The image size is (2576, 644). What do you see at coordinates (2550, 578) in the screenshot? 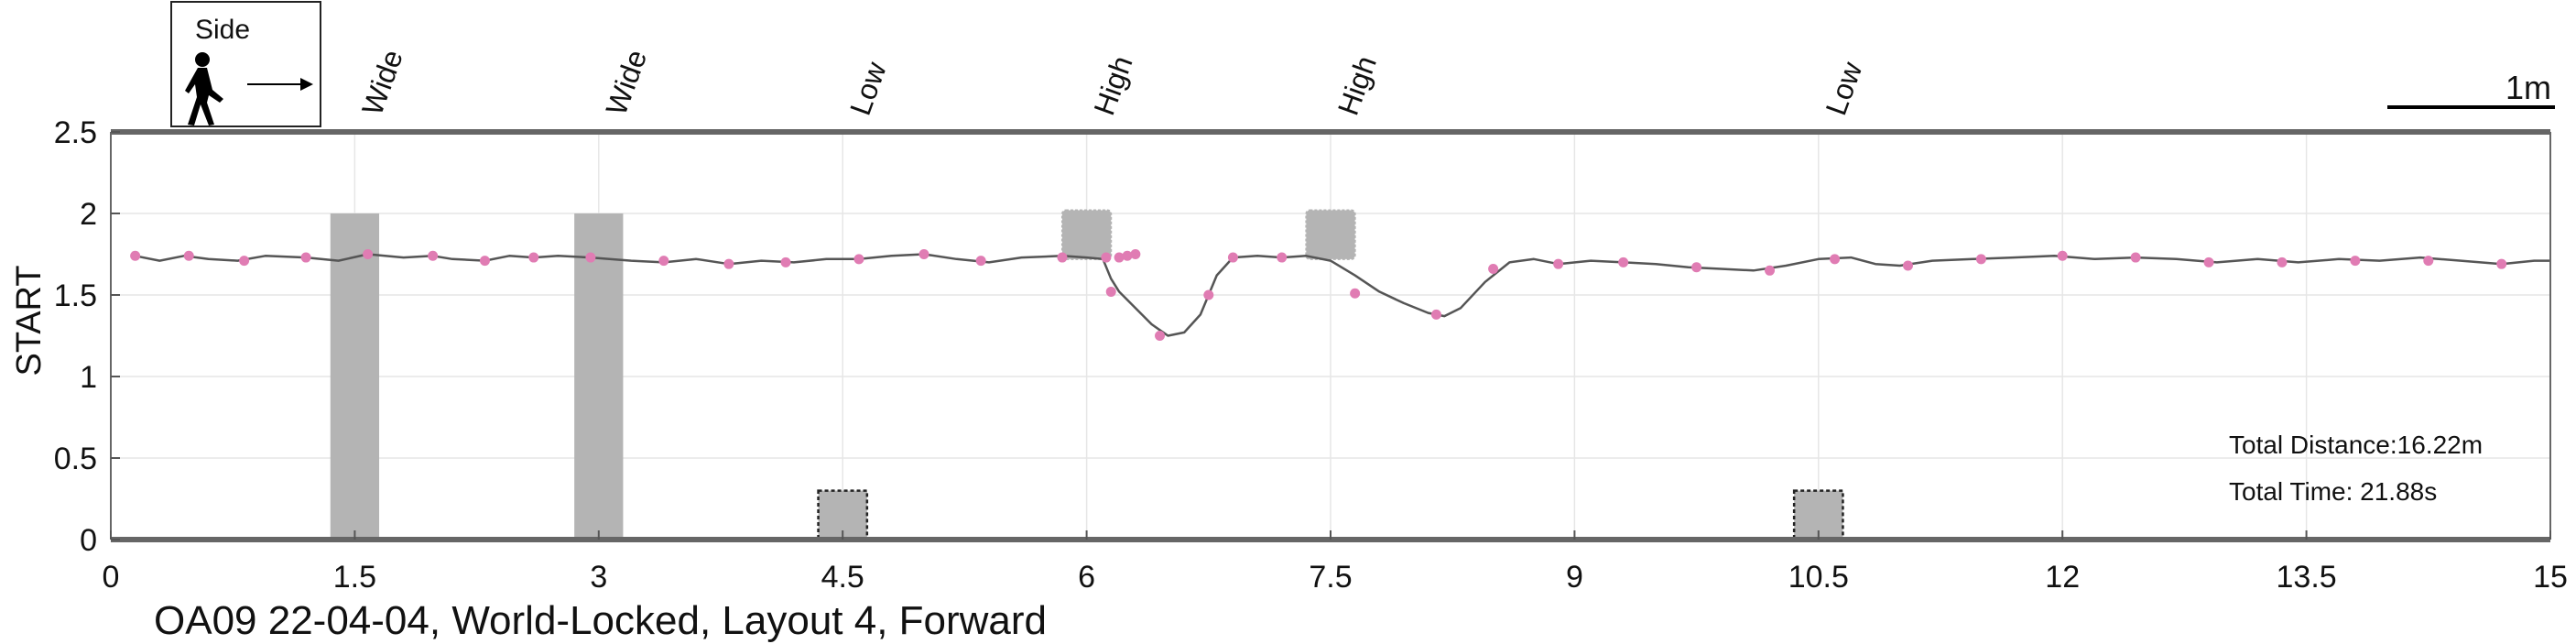
I see `x-tick-label: 15` at bounding box center [2550, 578].